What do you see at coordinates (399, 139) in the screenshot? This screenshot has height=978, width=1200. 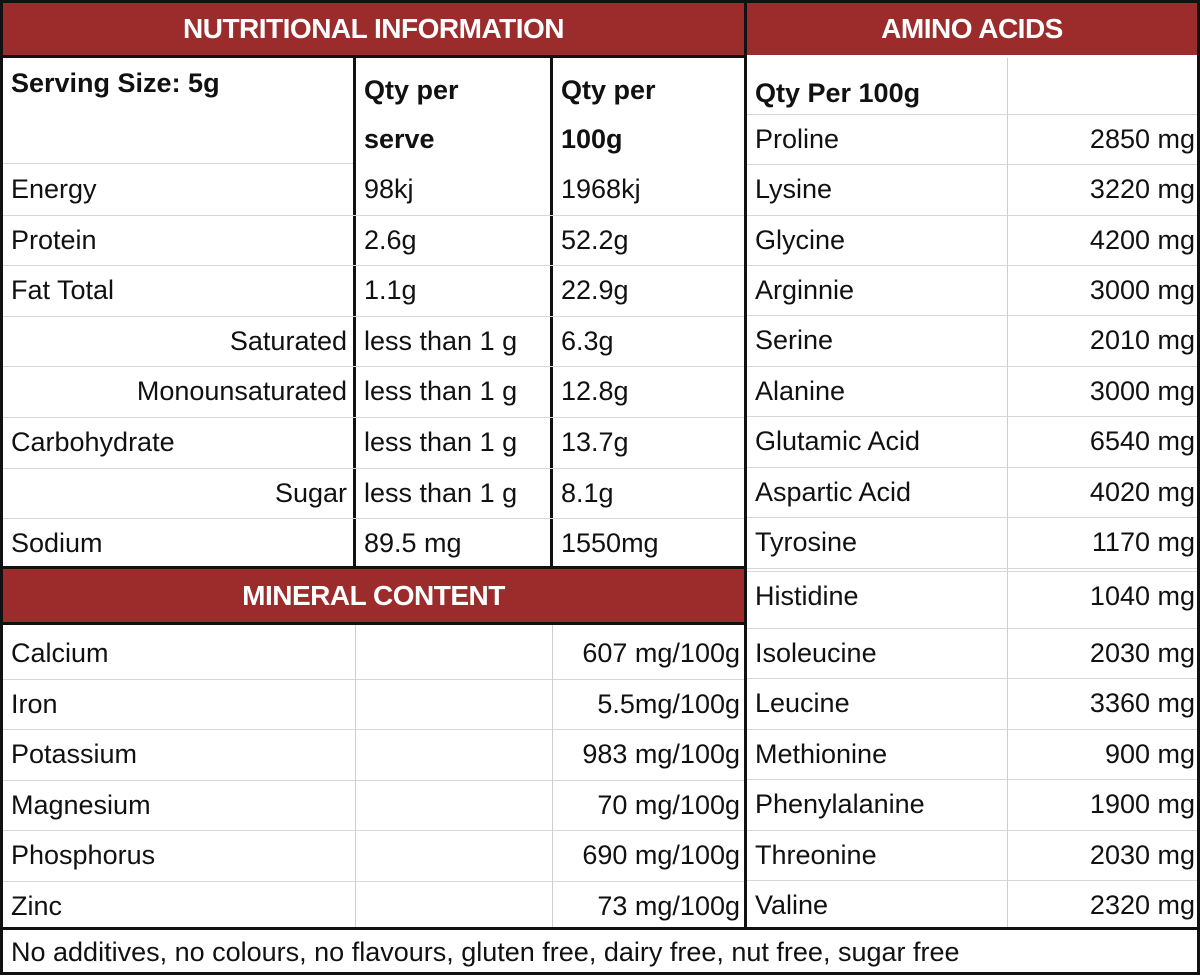 I see `col-serve-line2: serve` at bounding box center [399, 139].